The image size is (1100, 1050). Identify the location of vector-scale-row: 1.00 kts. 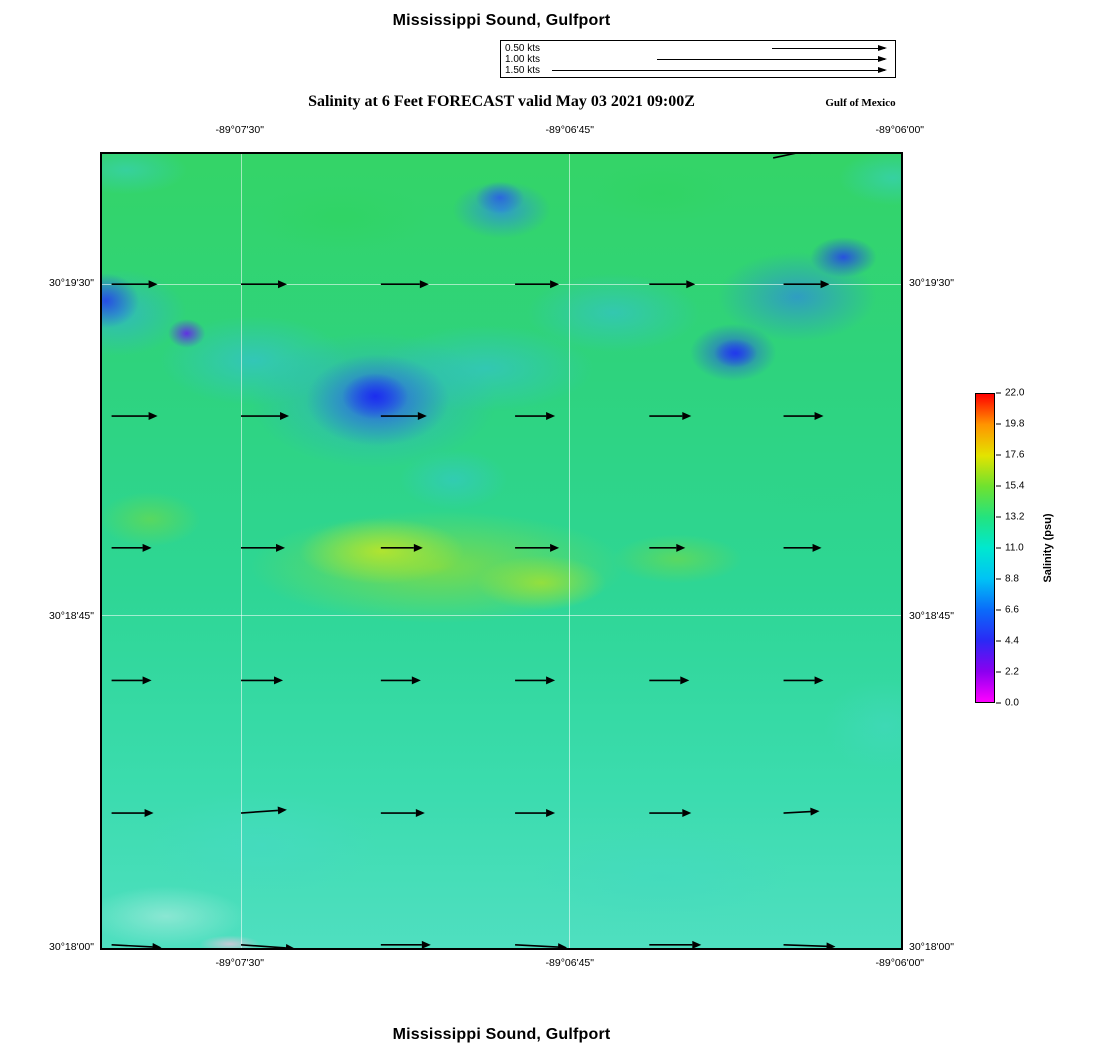
(698, 59).